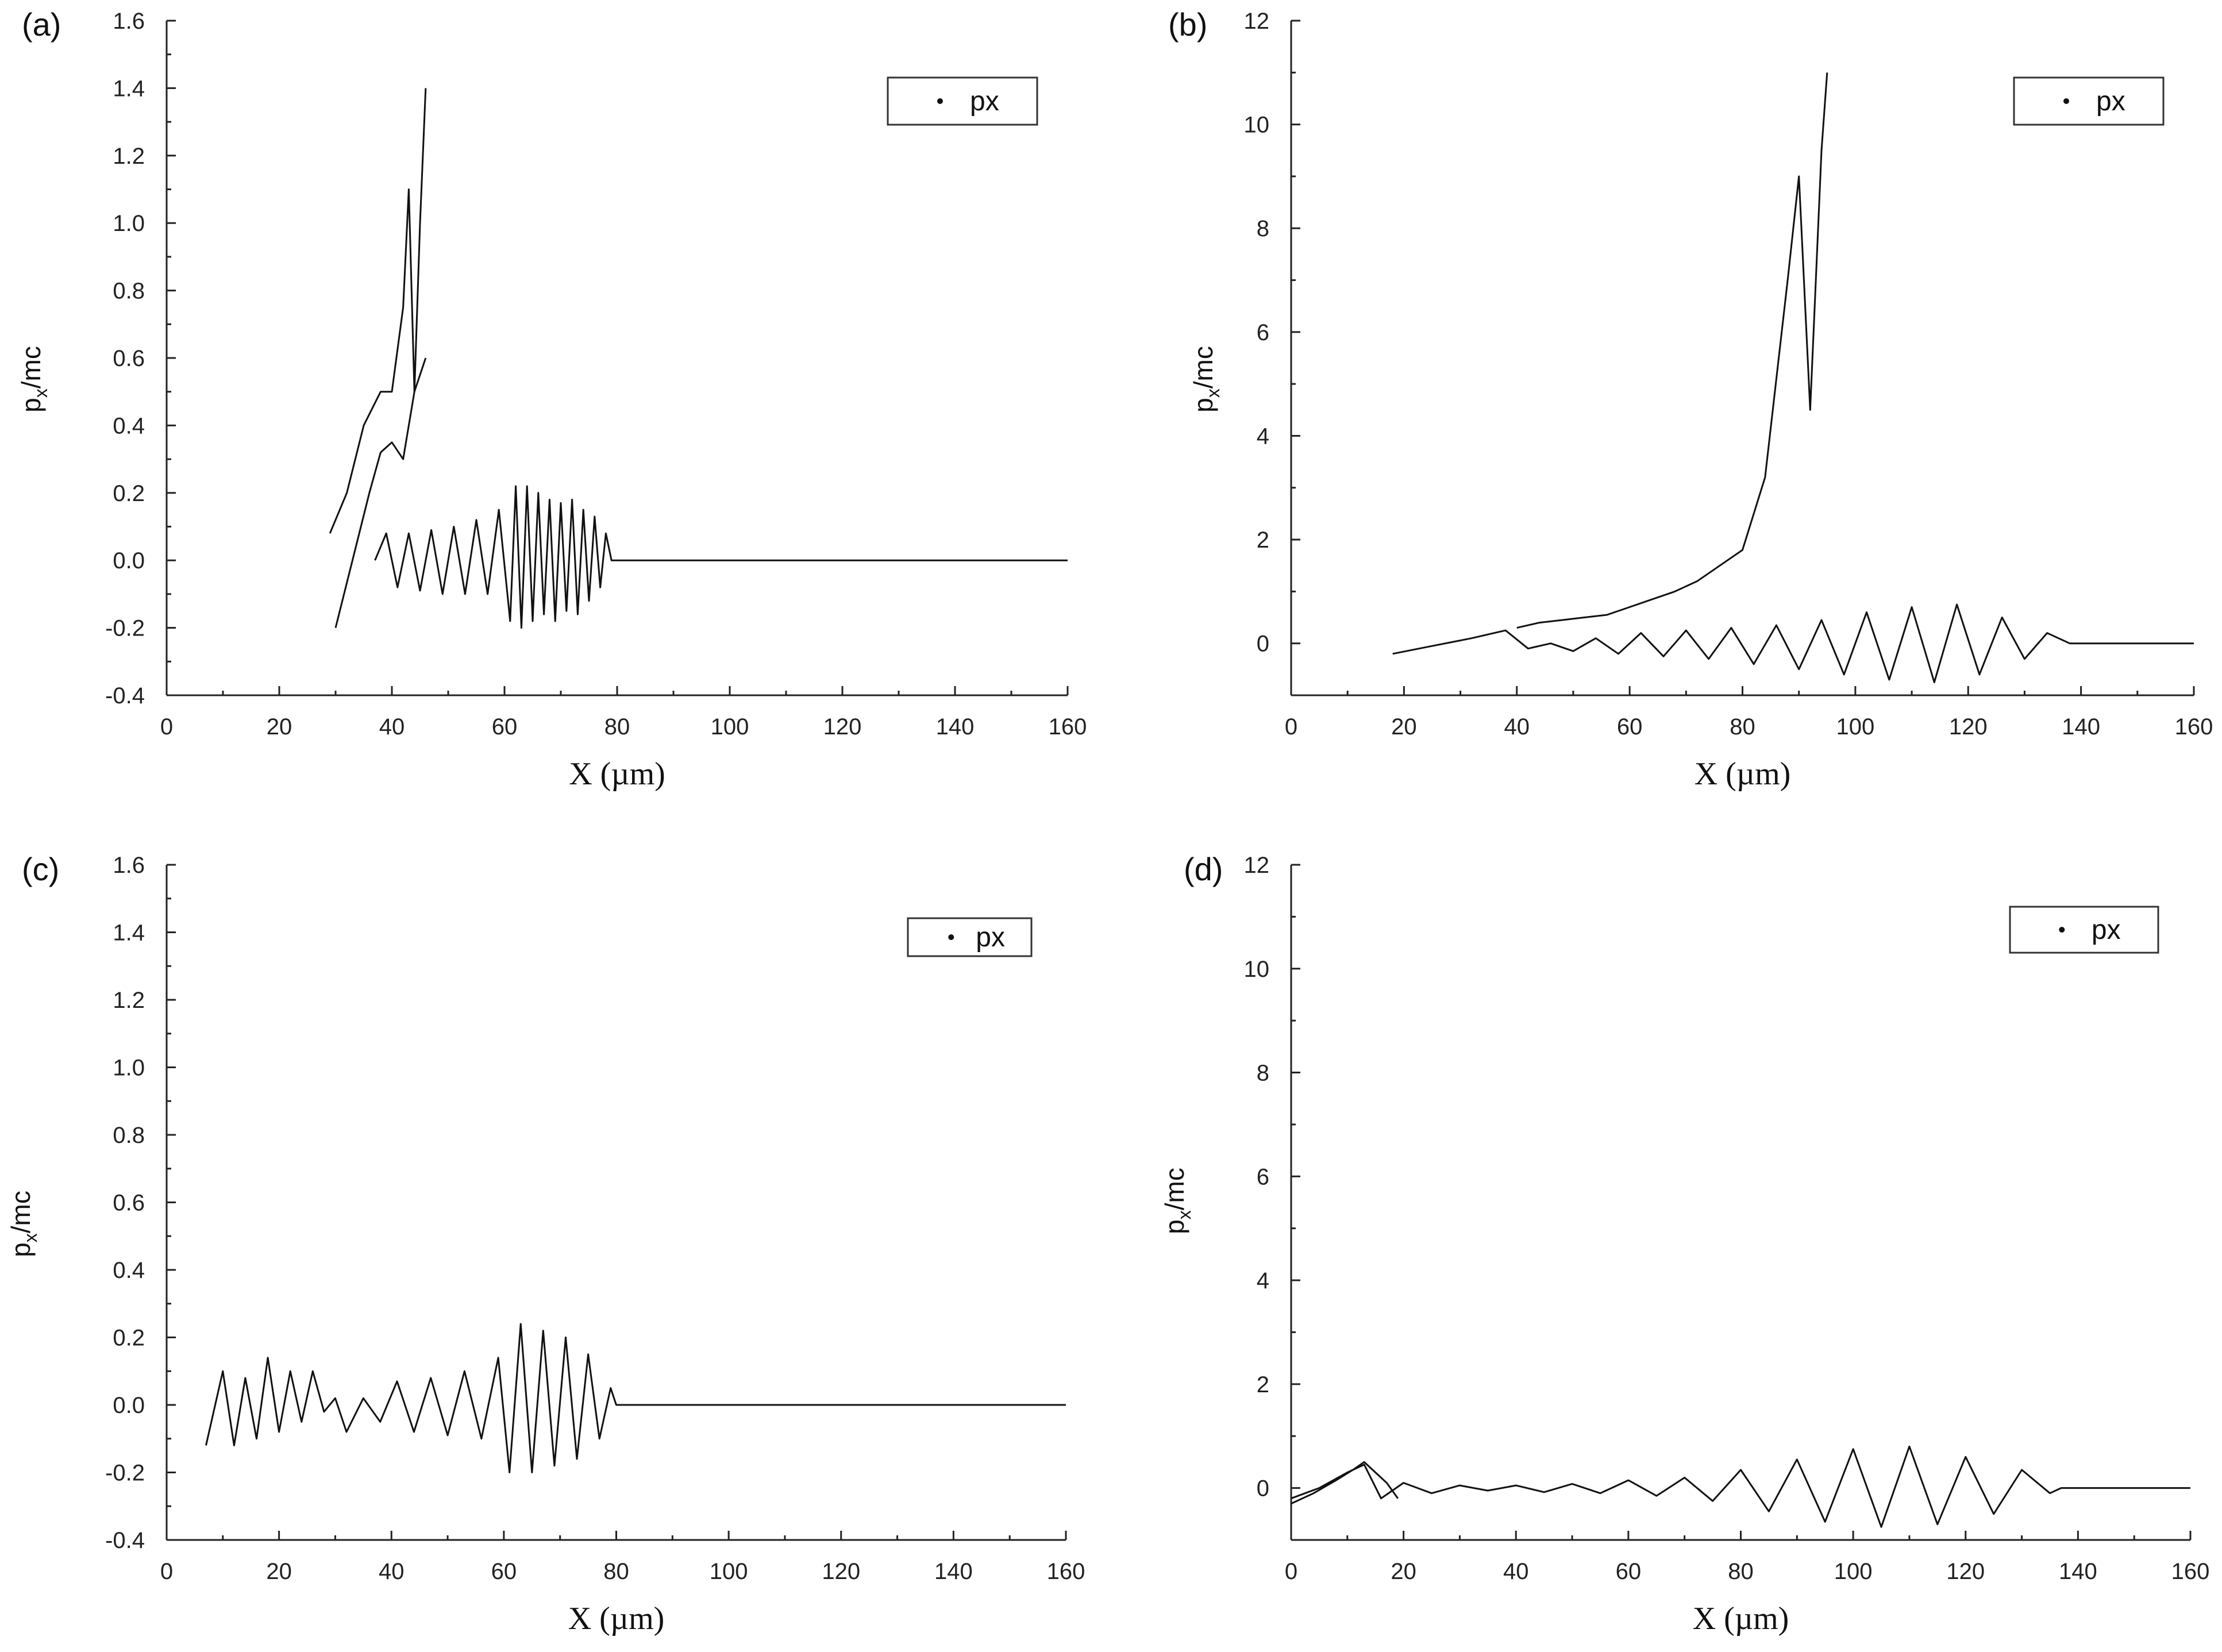  I want to click on series-px-hot-electrons, so click(1345, 1483).